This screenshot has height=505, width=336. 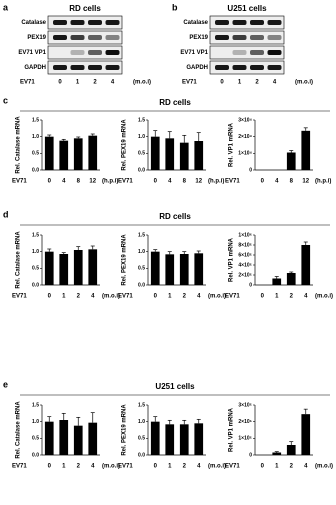 I want to click on lane-unit: (m.o.i), so click(x=142, y=83).